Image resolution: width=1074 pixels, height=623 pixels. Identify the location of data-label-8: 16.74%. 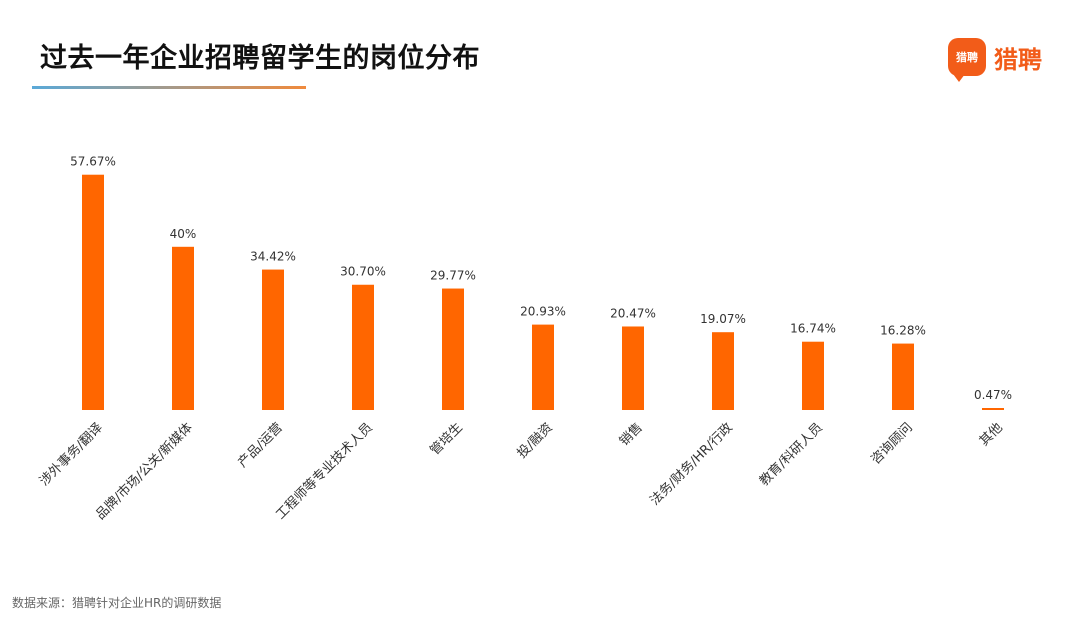
(813, 329).